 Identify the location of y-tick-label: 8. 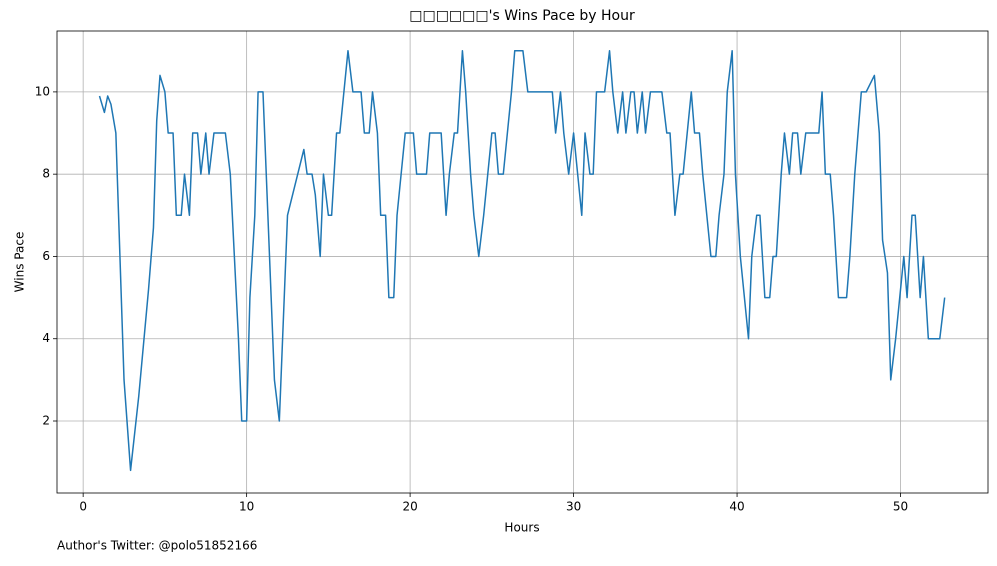
(46, 174).